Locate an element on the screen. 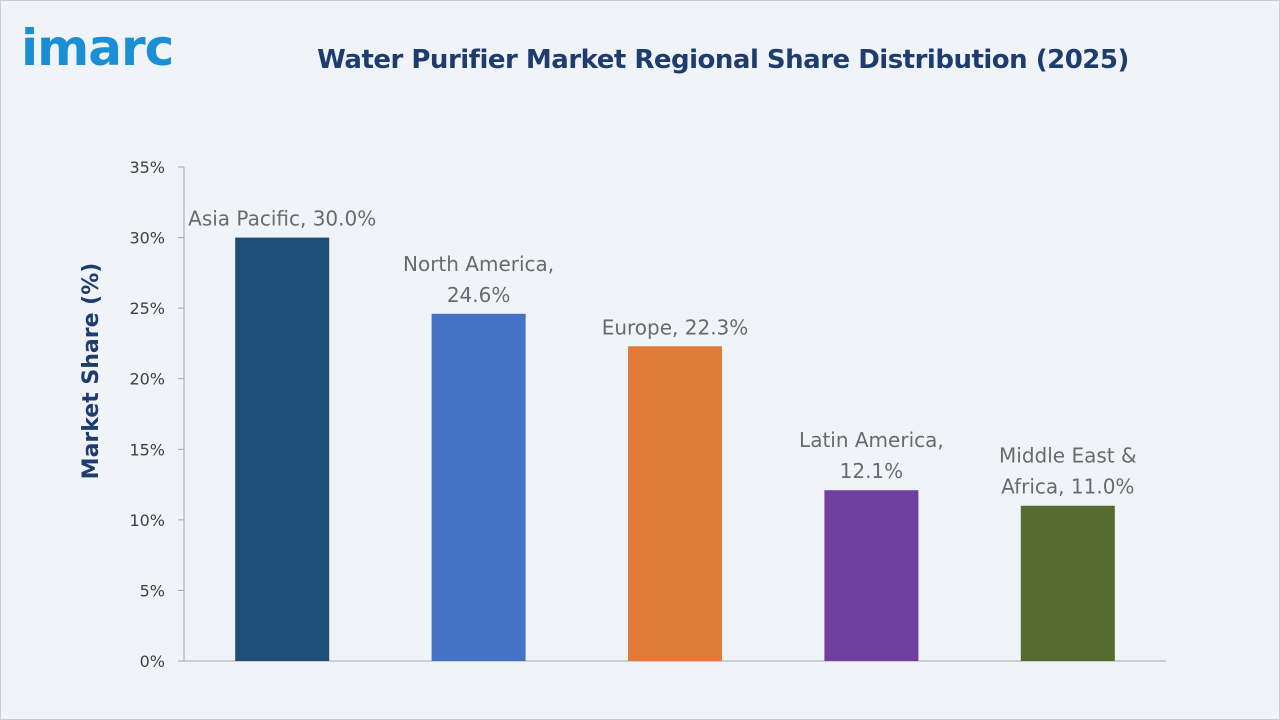 This screenshot has height=720, width=1280. bar-data-label: Europe, 22.3% is located at coordinates (675, 327).